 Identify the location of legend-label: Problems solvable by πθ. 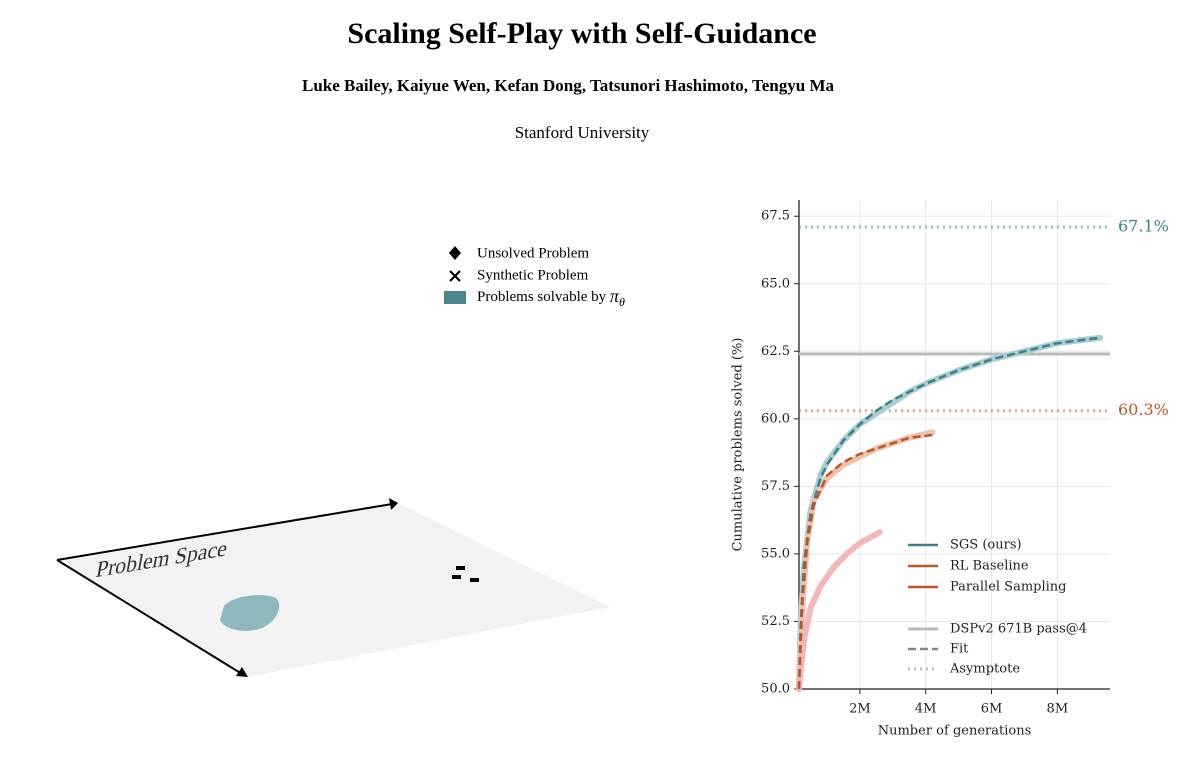
(551, 297).